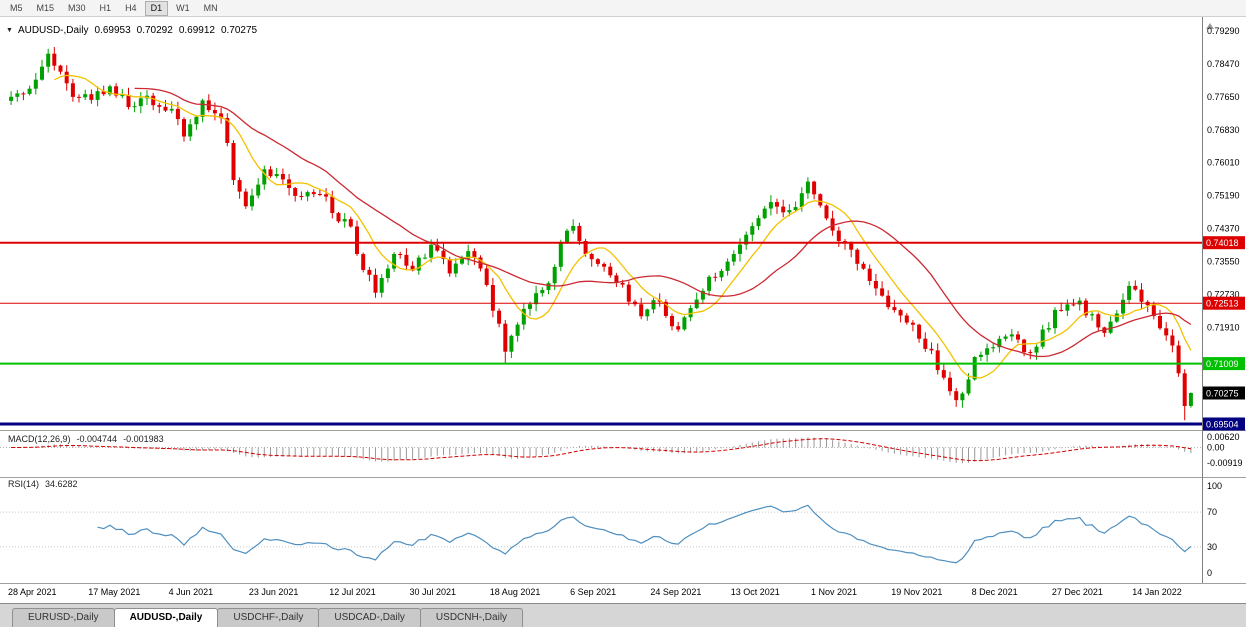 This screenshot has width=1246, height=627. What do you see at coordinates (16, 7) in the screenshot?
I see `timeframe-button-m5: M5` at bounding box center [16, 7].